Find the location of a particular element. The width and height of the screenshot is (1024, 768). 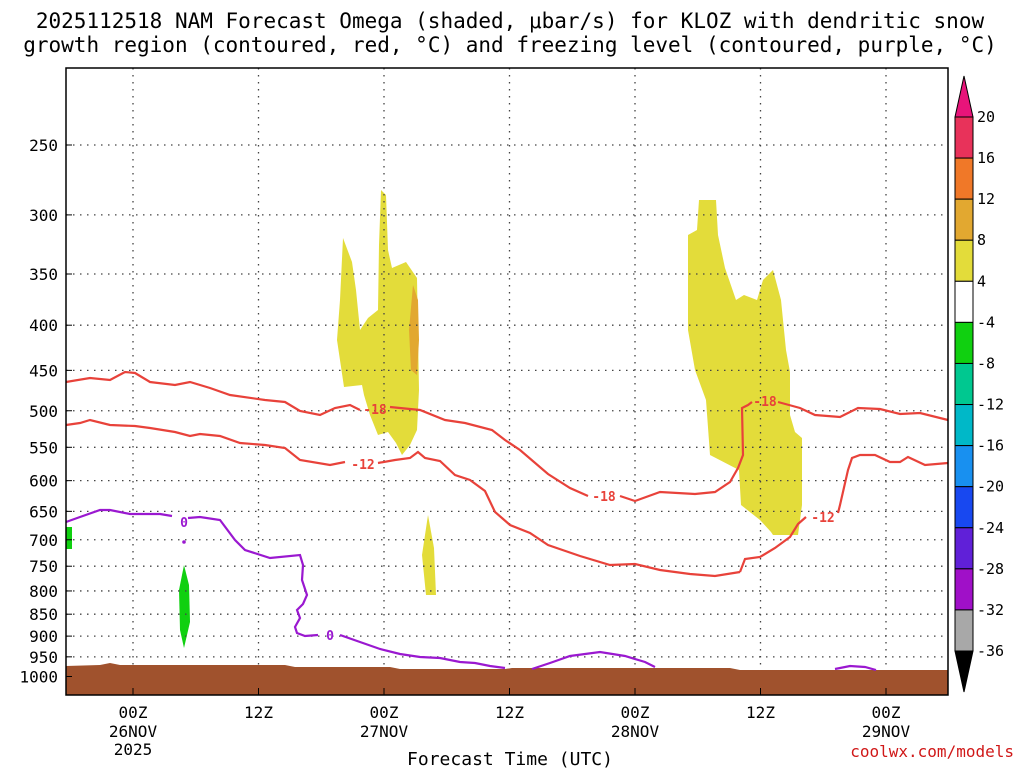

x-tick-sublabel-4-0: 28NOV is located at coordinates (635, 731).